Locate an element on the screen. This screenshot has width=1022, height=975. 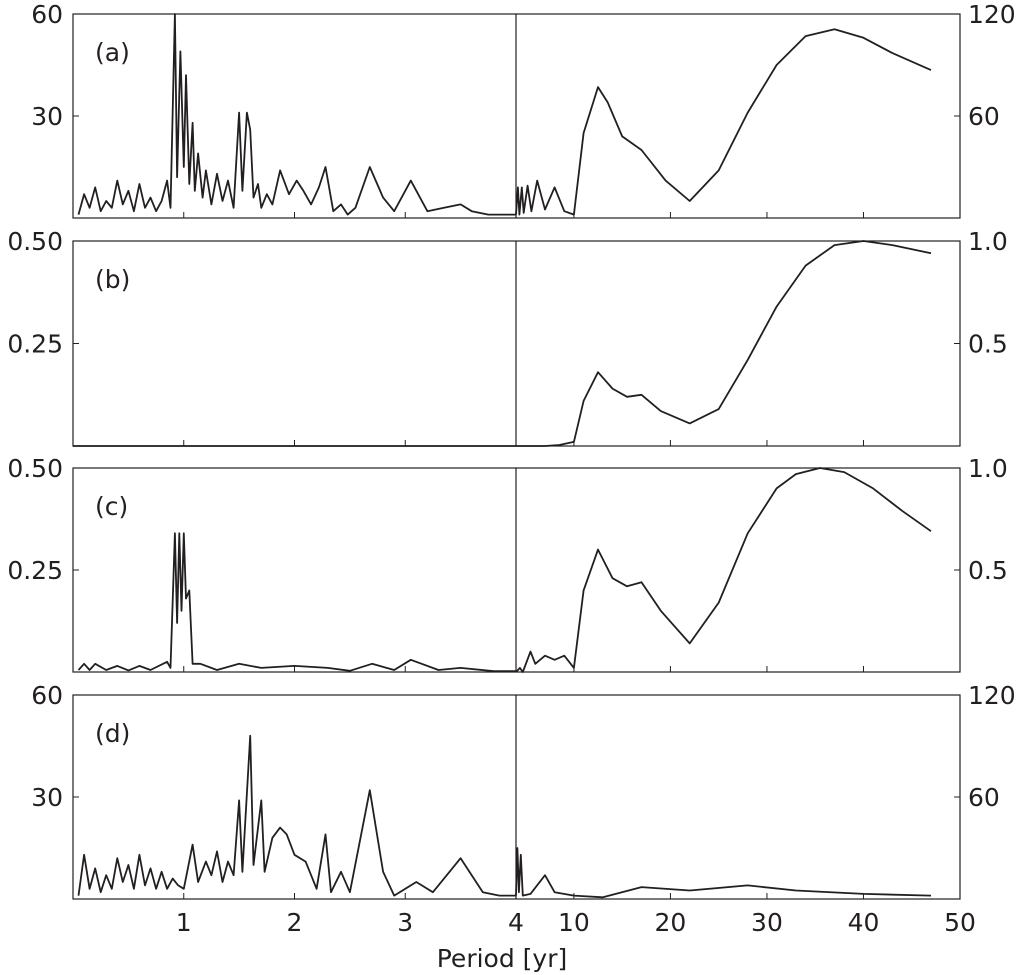
x-tick-label: 10 is located at coordinates (574, 922).